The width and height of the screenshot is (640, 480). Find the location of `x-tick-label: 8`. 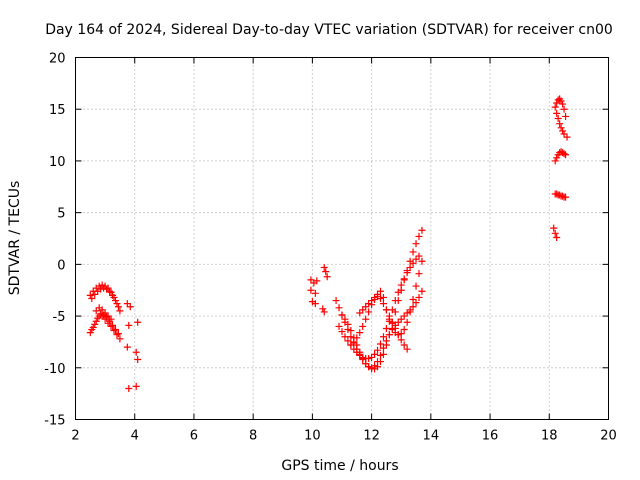

x-tick-label: 8 is located at coordinates (253, 436).